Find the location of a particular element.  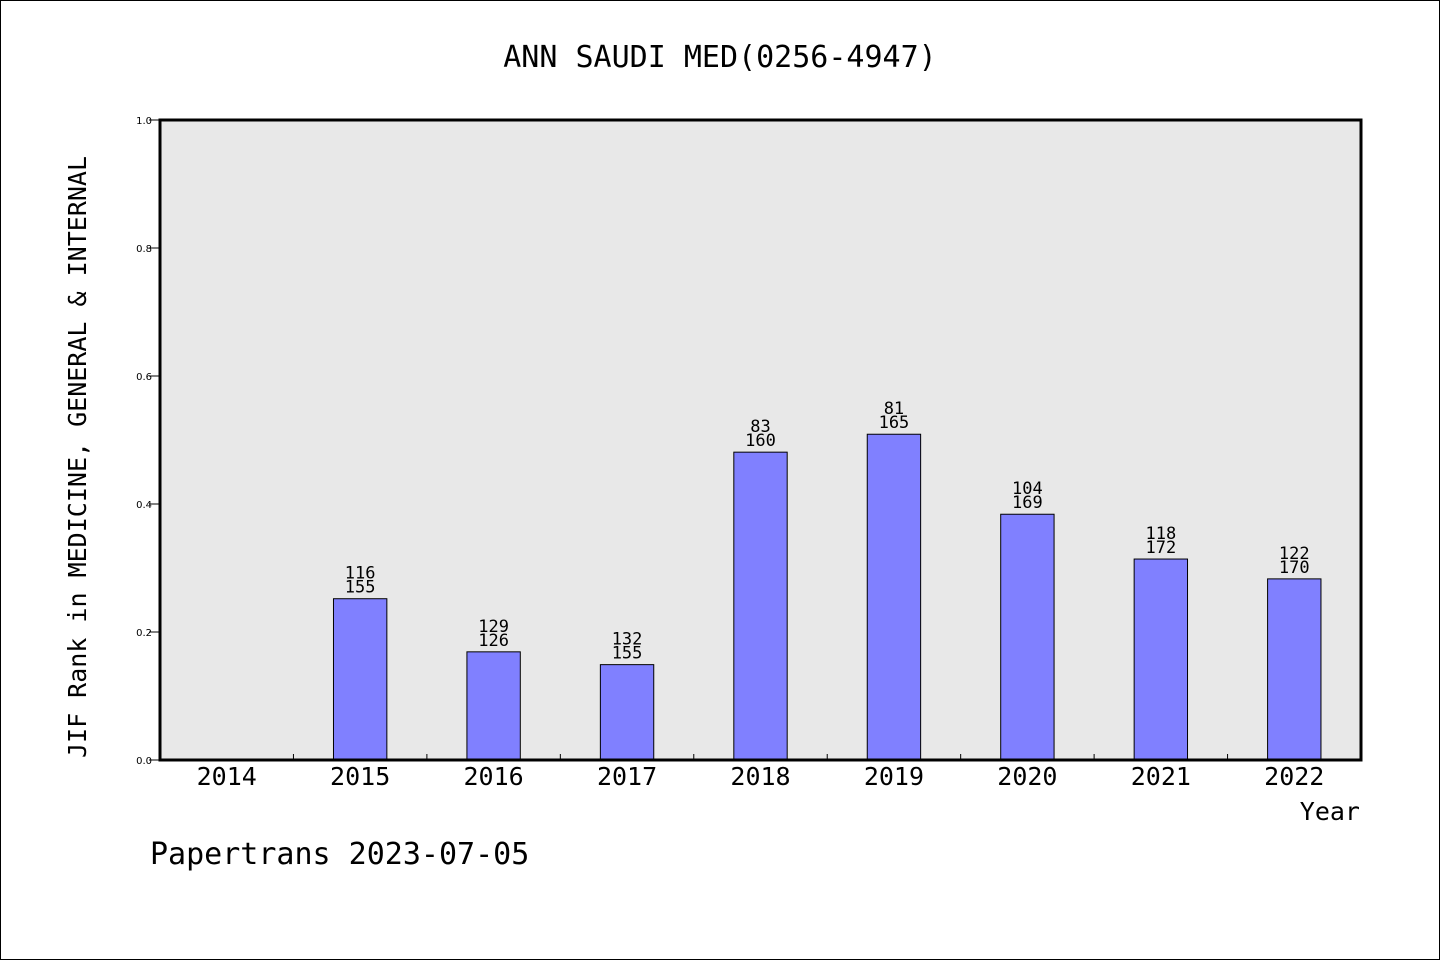

y-tick-label: 0.2 is located at coordinates (144, 633).